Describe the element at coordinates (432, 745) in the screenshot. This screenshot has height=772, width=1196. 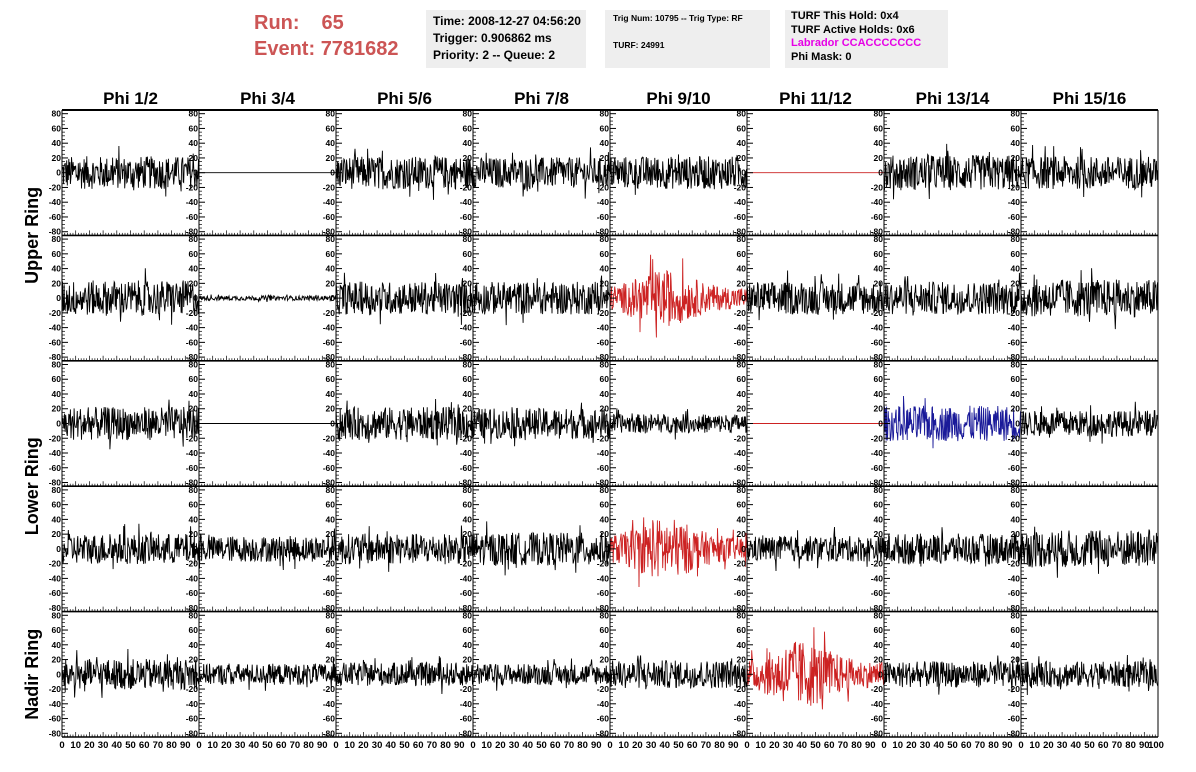
I see `x-tick-label: 70` at that location.